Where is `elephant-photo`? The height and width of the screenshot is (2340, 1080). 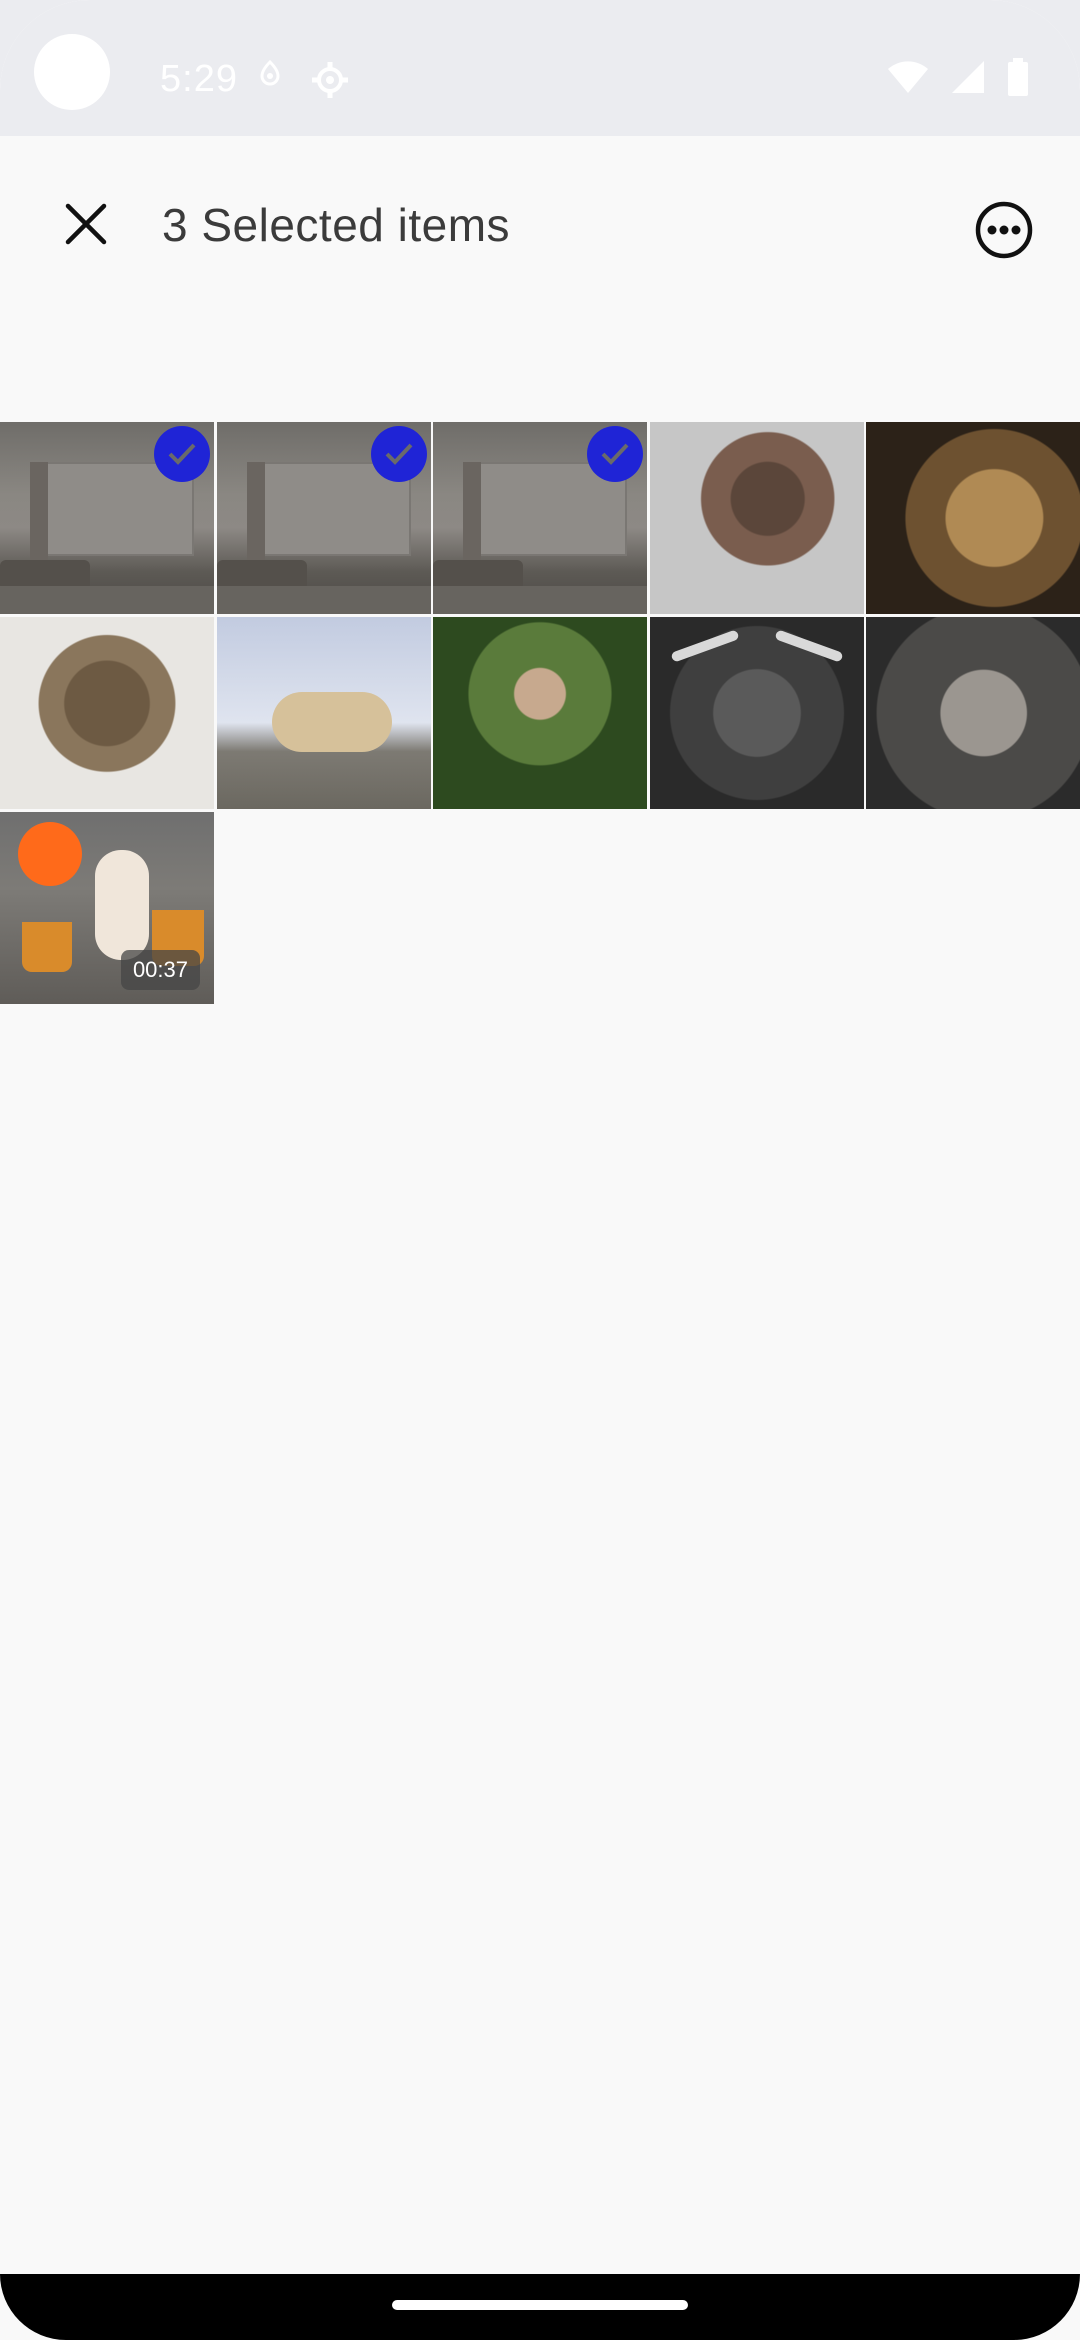 elephant-photo is located at coordinates (973, 713).